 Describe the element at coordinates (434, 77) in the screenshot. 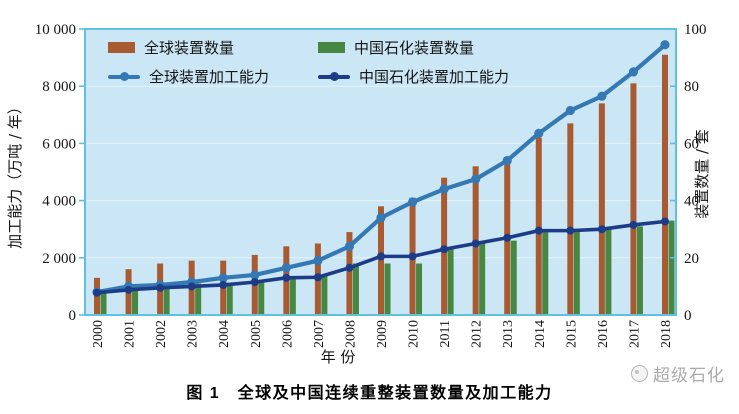

I see `legend-label-sinopec-capacity: 中国石化装置加工能力` at that location.